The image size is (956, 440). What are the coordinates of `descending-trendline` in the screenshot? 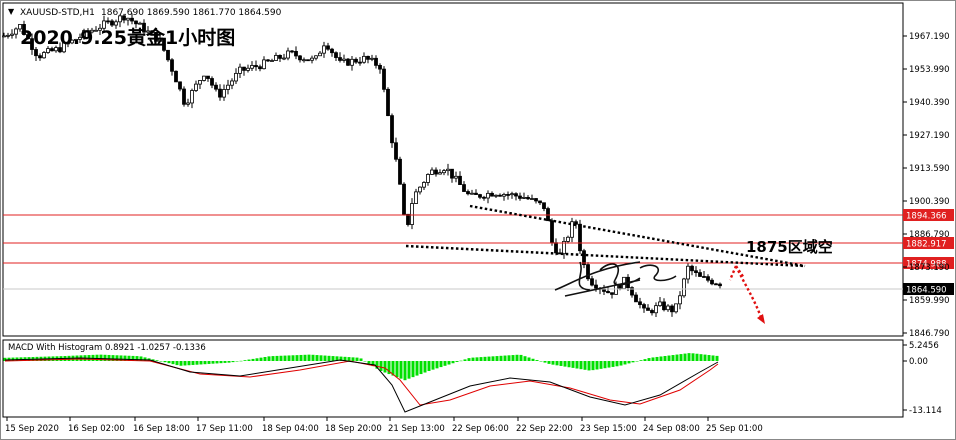 It's located at (637, 236).